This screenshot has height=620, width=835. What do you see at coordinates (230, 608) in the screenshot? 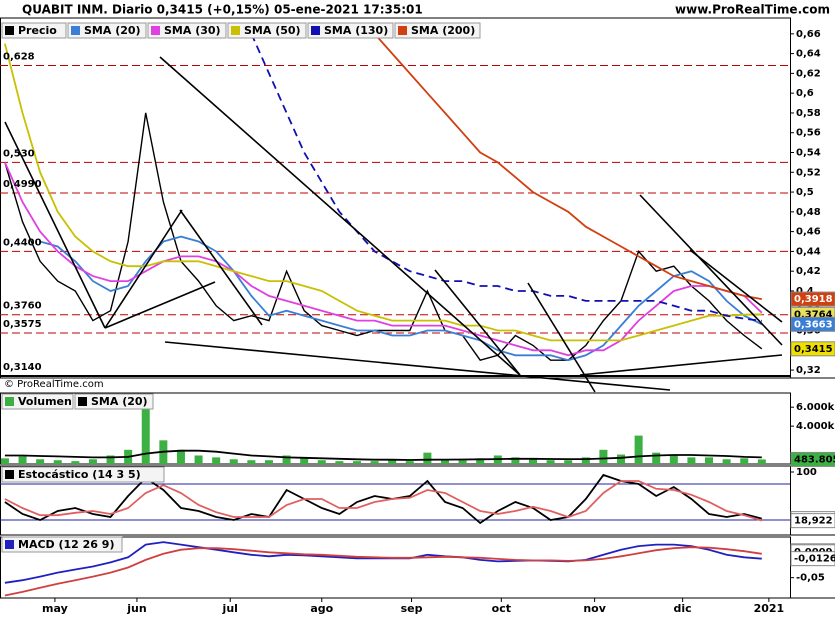
I see `x-tick-label: jul` at bounding box center [230, 608].